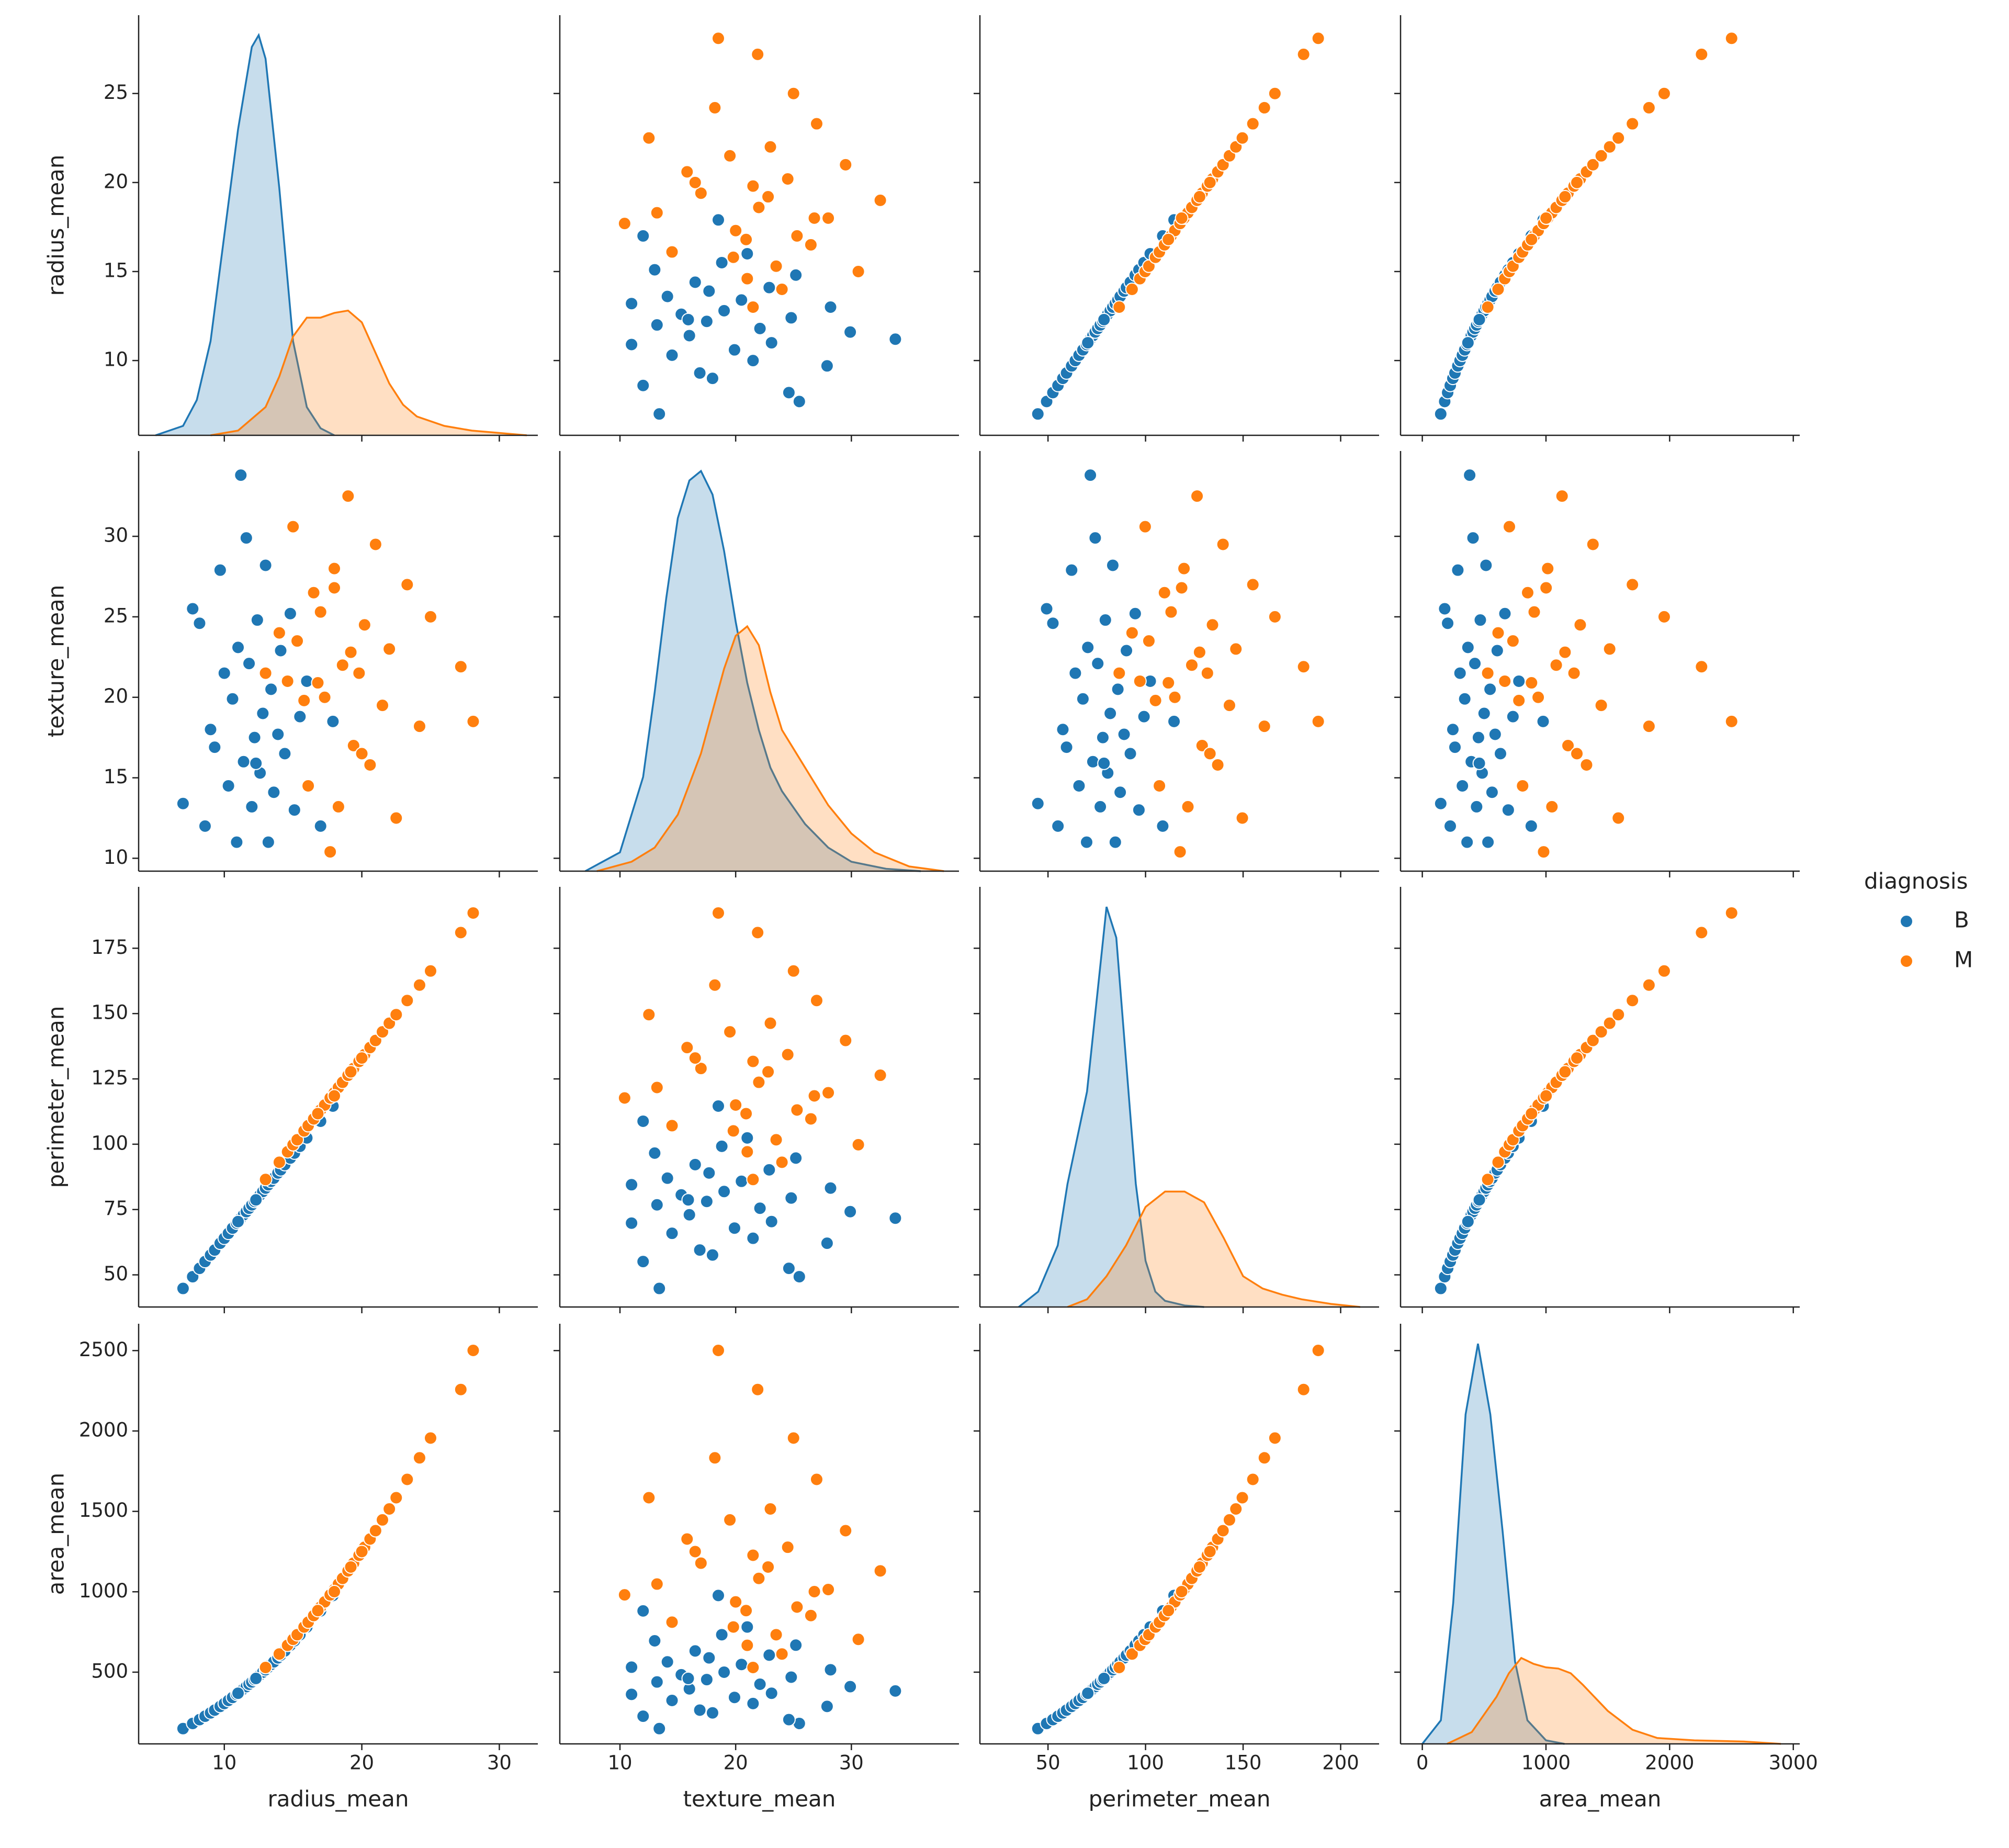 Image resolution: width=2009 pixels, height=1848 pixels. I want to click on x-axis-label: radius_mean, so click(338, 1799).